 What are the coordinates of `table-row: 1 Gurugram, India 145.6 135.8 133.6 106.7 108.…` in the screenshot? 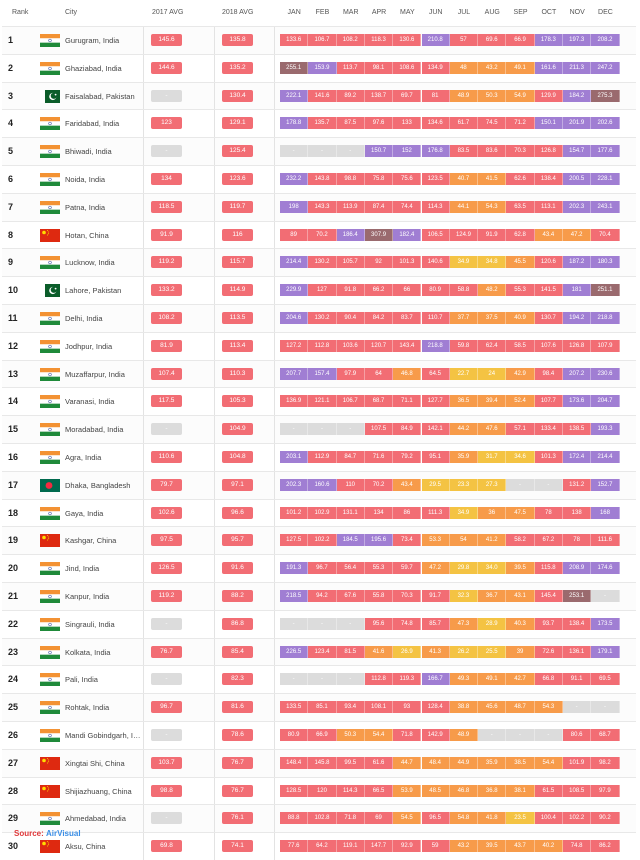 It's located at (319, 40).